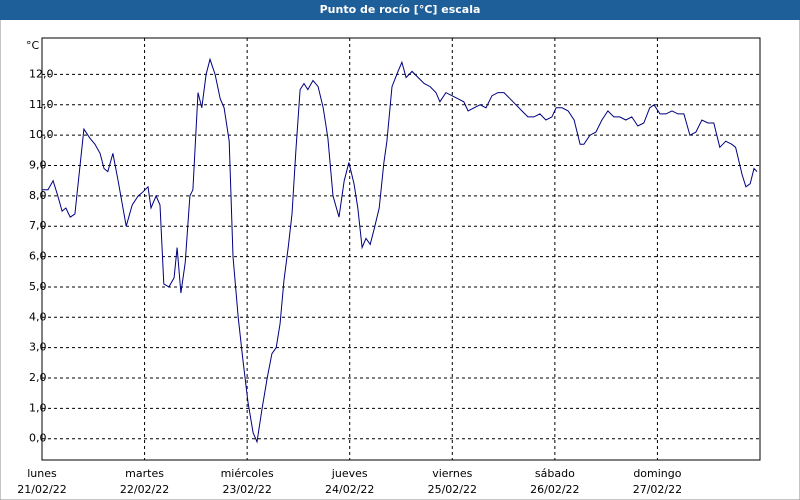  I want to click on x-tick-date: 22/02/22, so click(144, 489).